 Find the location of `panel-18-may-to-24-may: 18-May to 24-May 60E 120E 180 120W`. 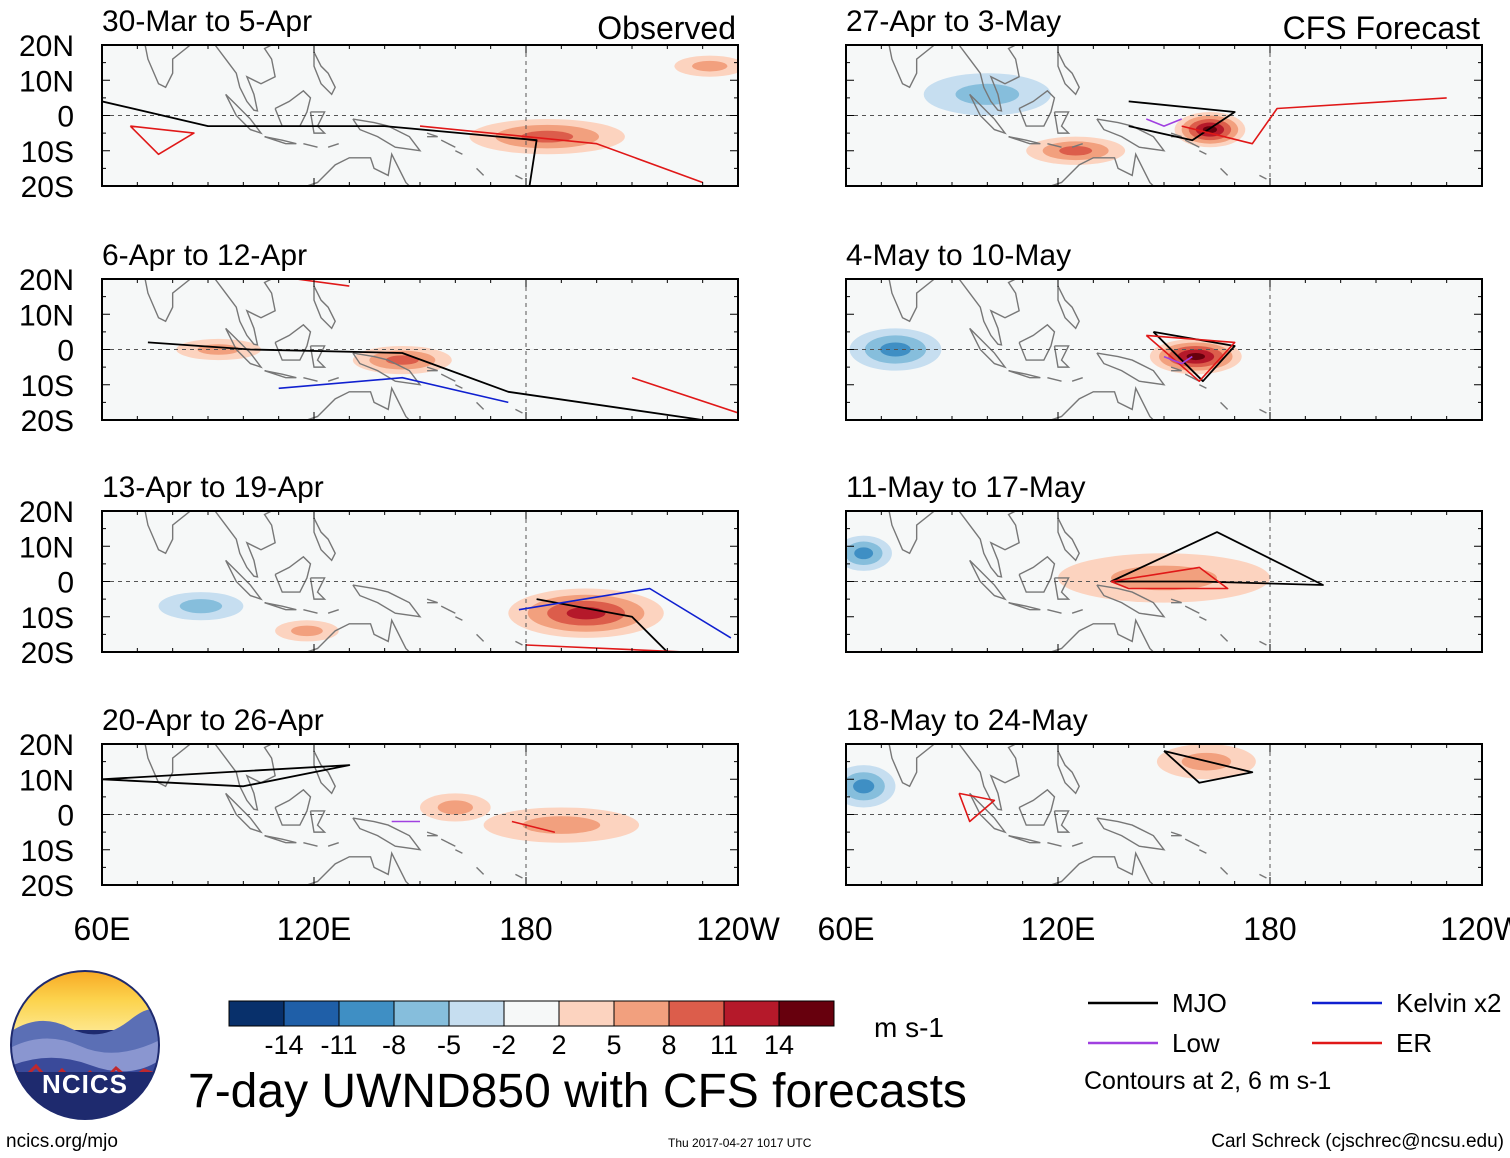

panel-18-may-to-24-may: 18-May to 24-May 60E 120E 180 120W is located at coordinates (1164, 825).